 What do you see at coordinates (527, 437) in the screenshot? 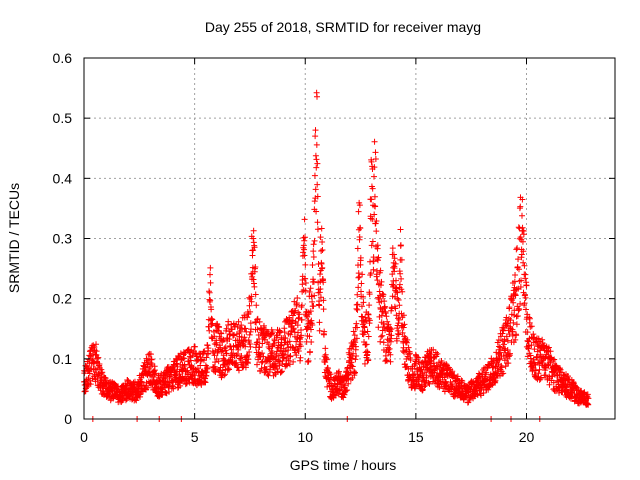
I see `x-tick-label: 20` at bounding box center [527, 437].